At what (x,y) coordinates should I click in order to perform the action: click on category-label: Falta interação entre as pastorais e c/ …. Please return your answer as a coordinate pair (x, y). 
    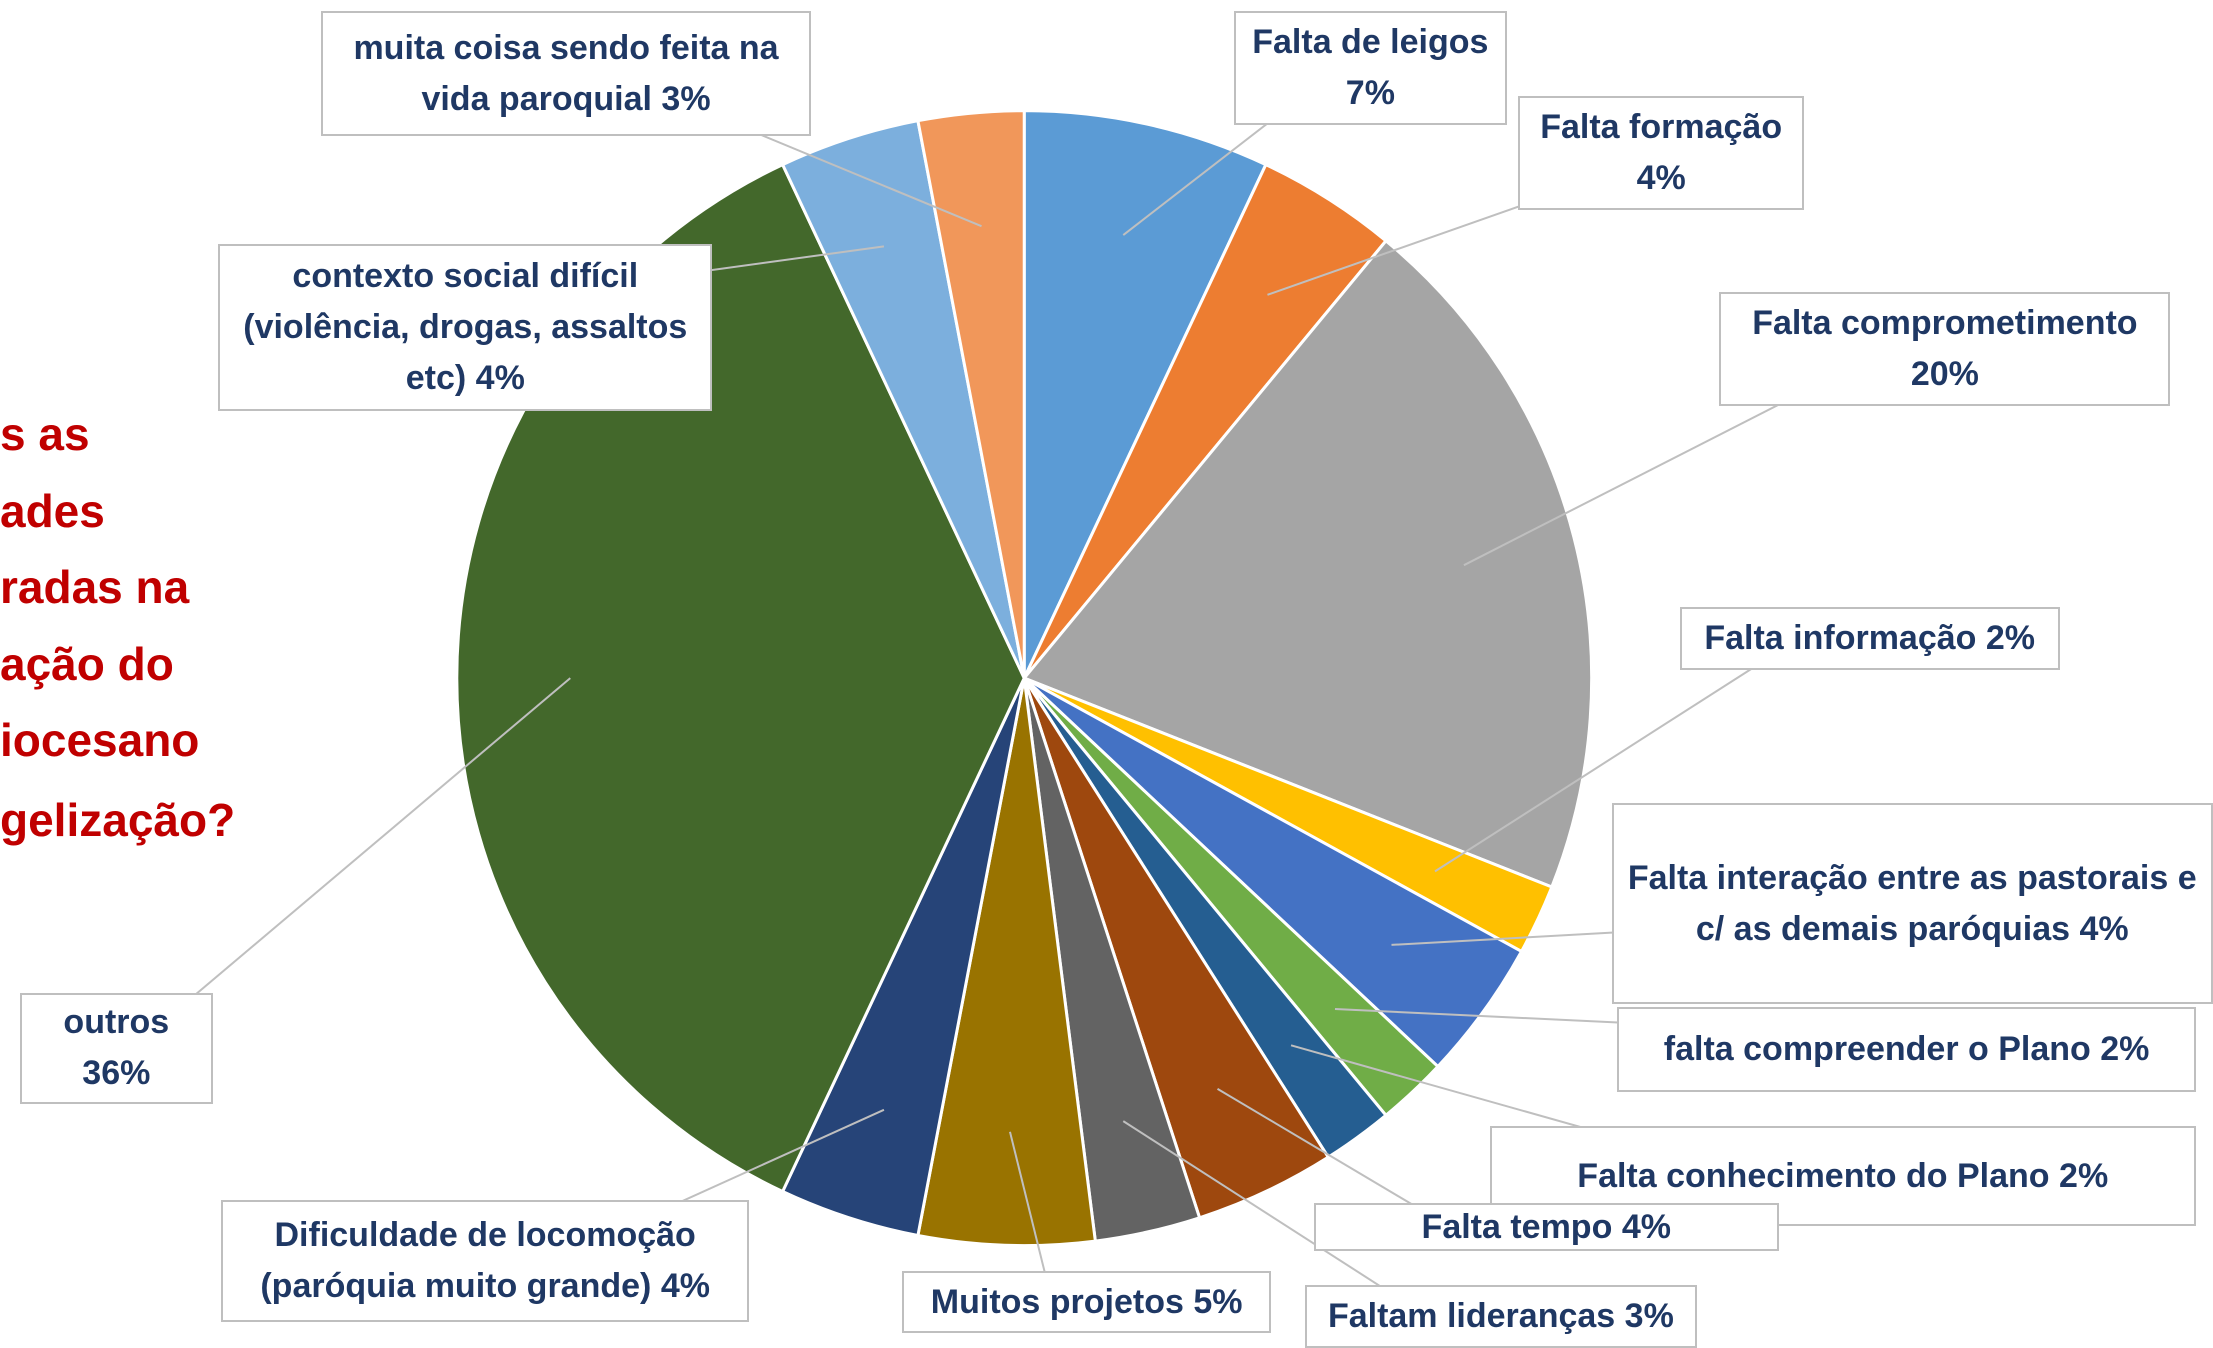
    Looking at the image, I should click on (1912, 903).